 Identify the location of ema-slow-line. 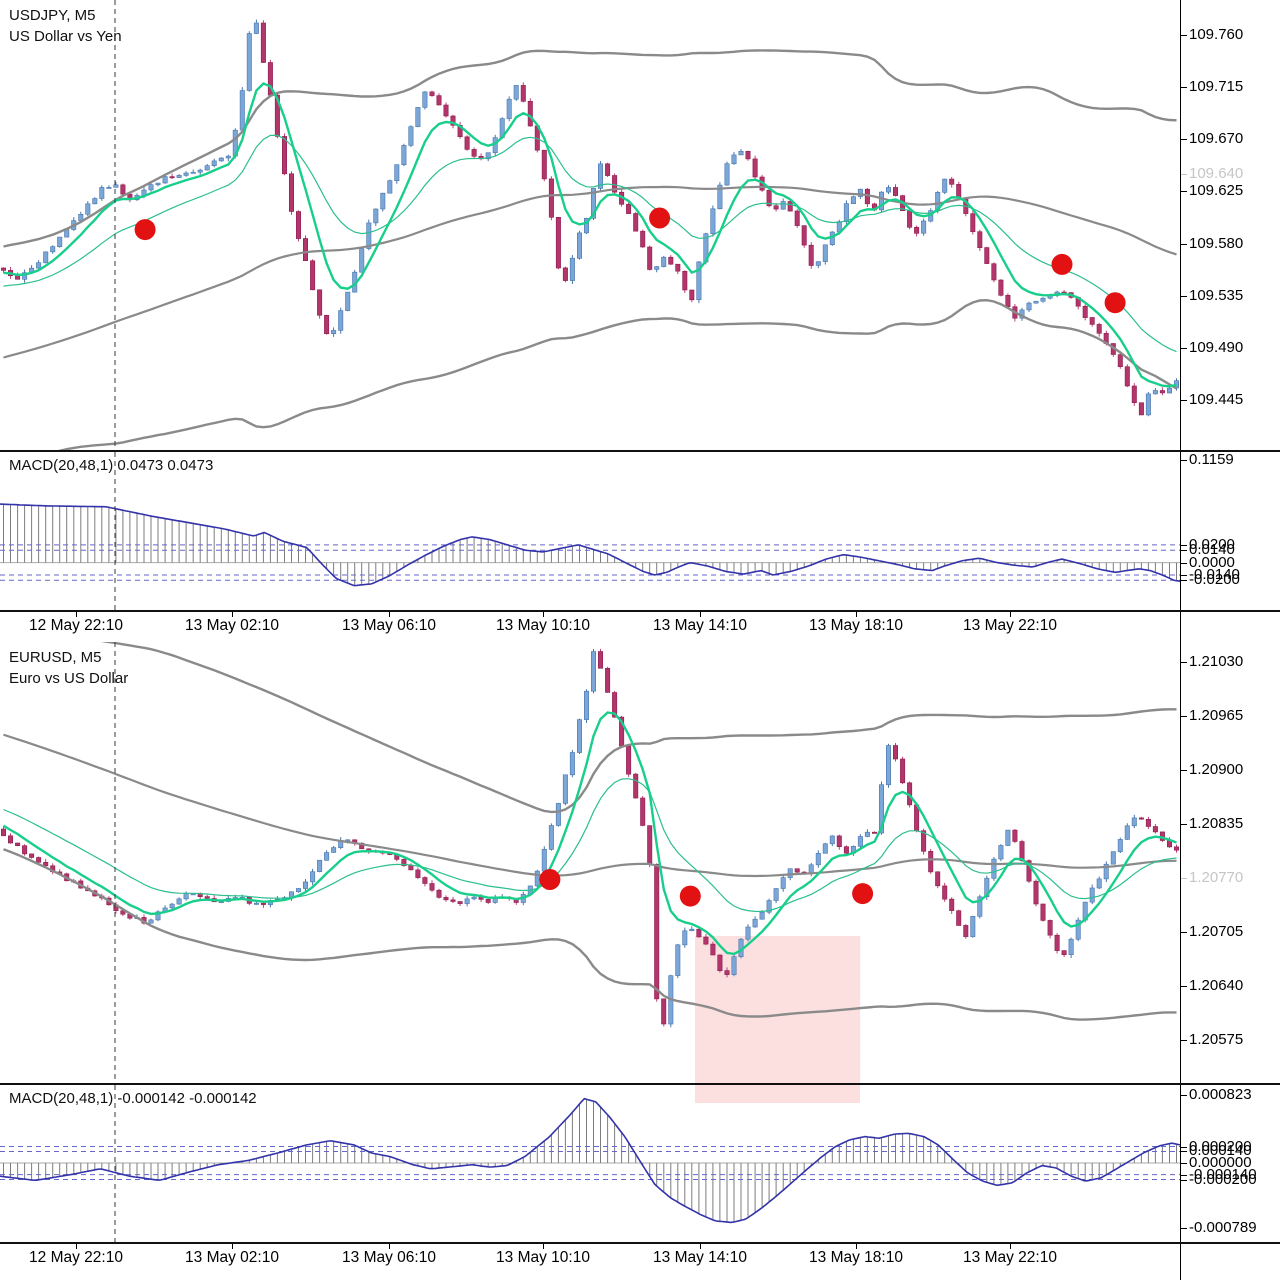
(590, 845).